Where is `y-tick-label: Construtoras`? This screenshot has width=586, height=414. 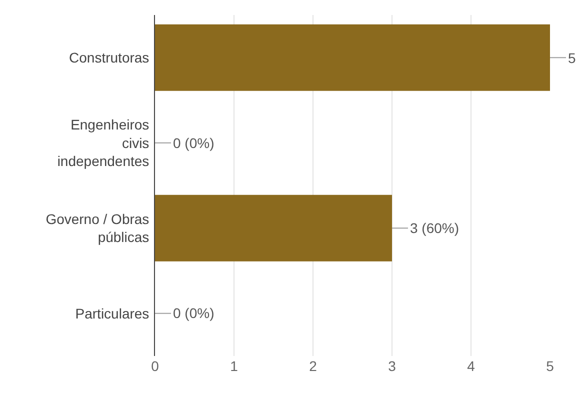 y-tick-label: Construtoras is located at coordinates (109, 58).